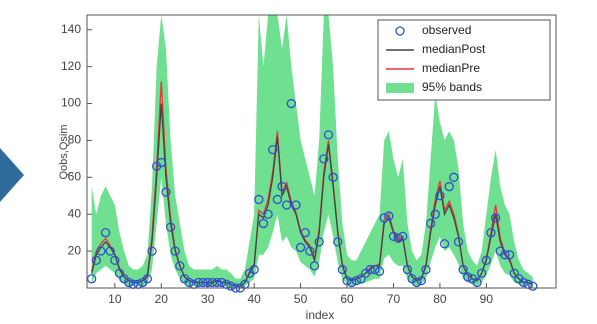  I want to click on legend-patch, so click(400, 88).